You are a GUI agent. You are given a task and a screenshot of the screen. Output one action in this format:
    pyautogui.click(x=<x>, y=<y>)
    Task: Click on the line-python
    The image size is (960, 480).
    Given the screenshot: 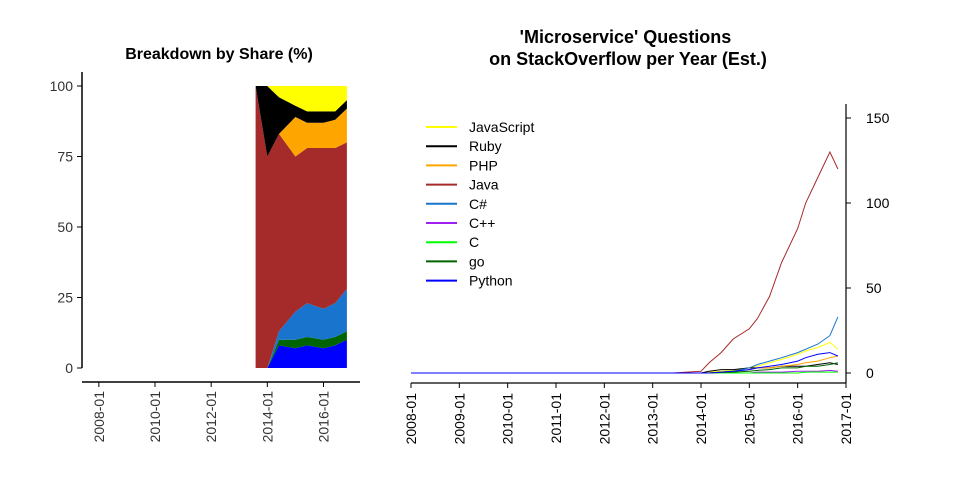 What is the action you would take?
    pyautogui.click(x=625, y=363)
    